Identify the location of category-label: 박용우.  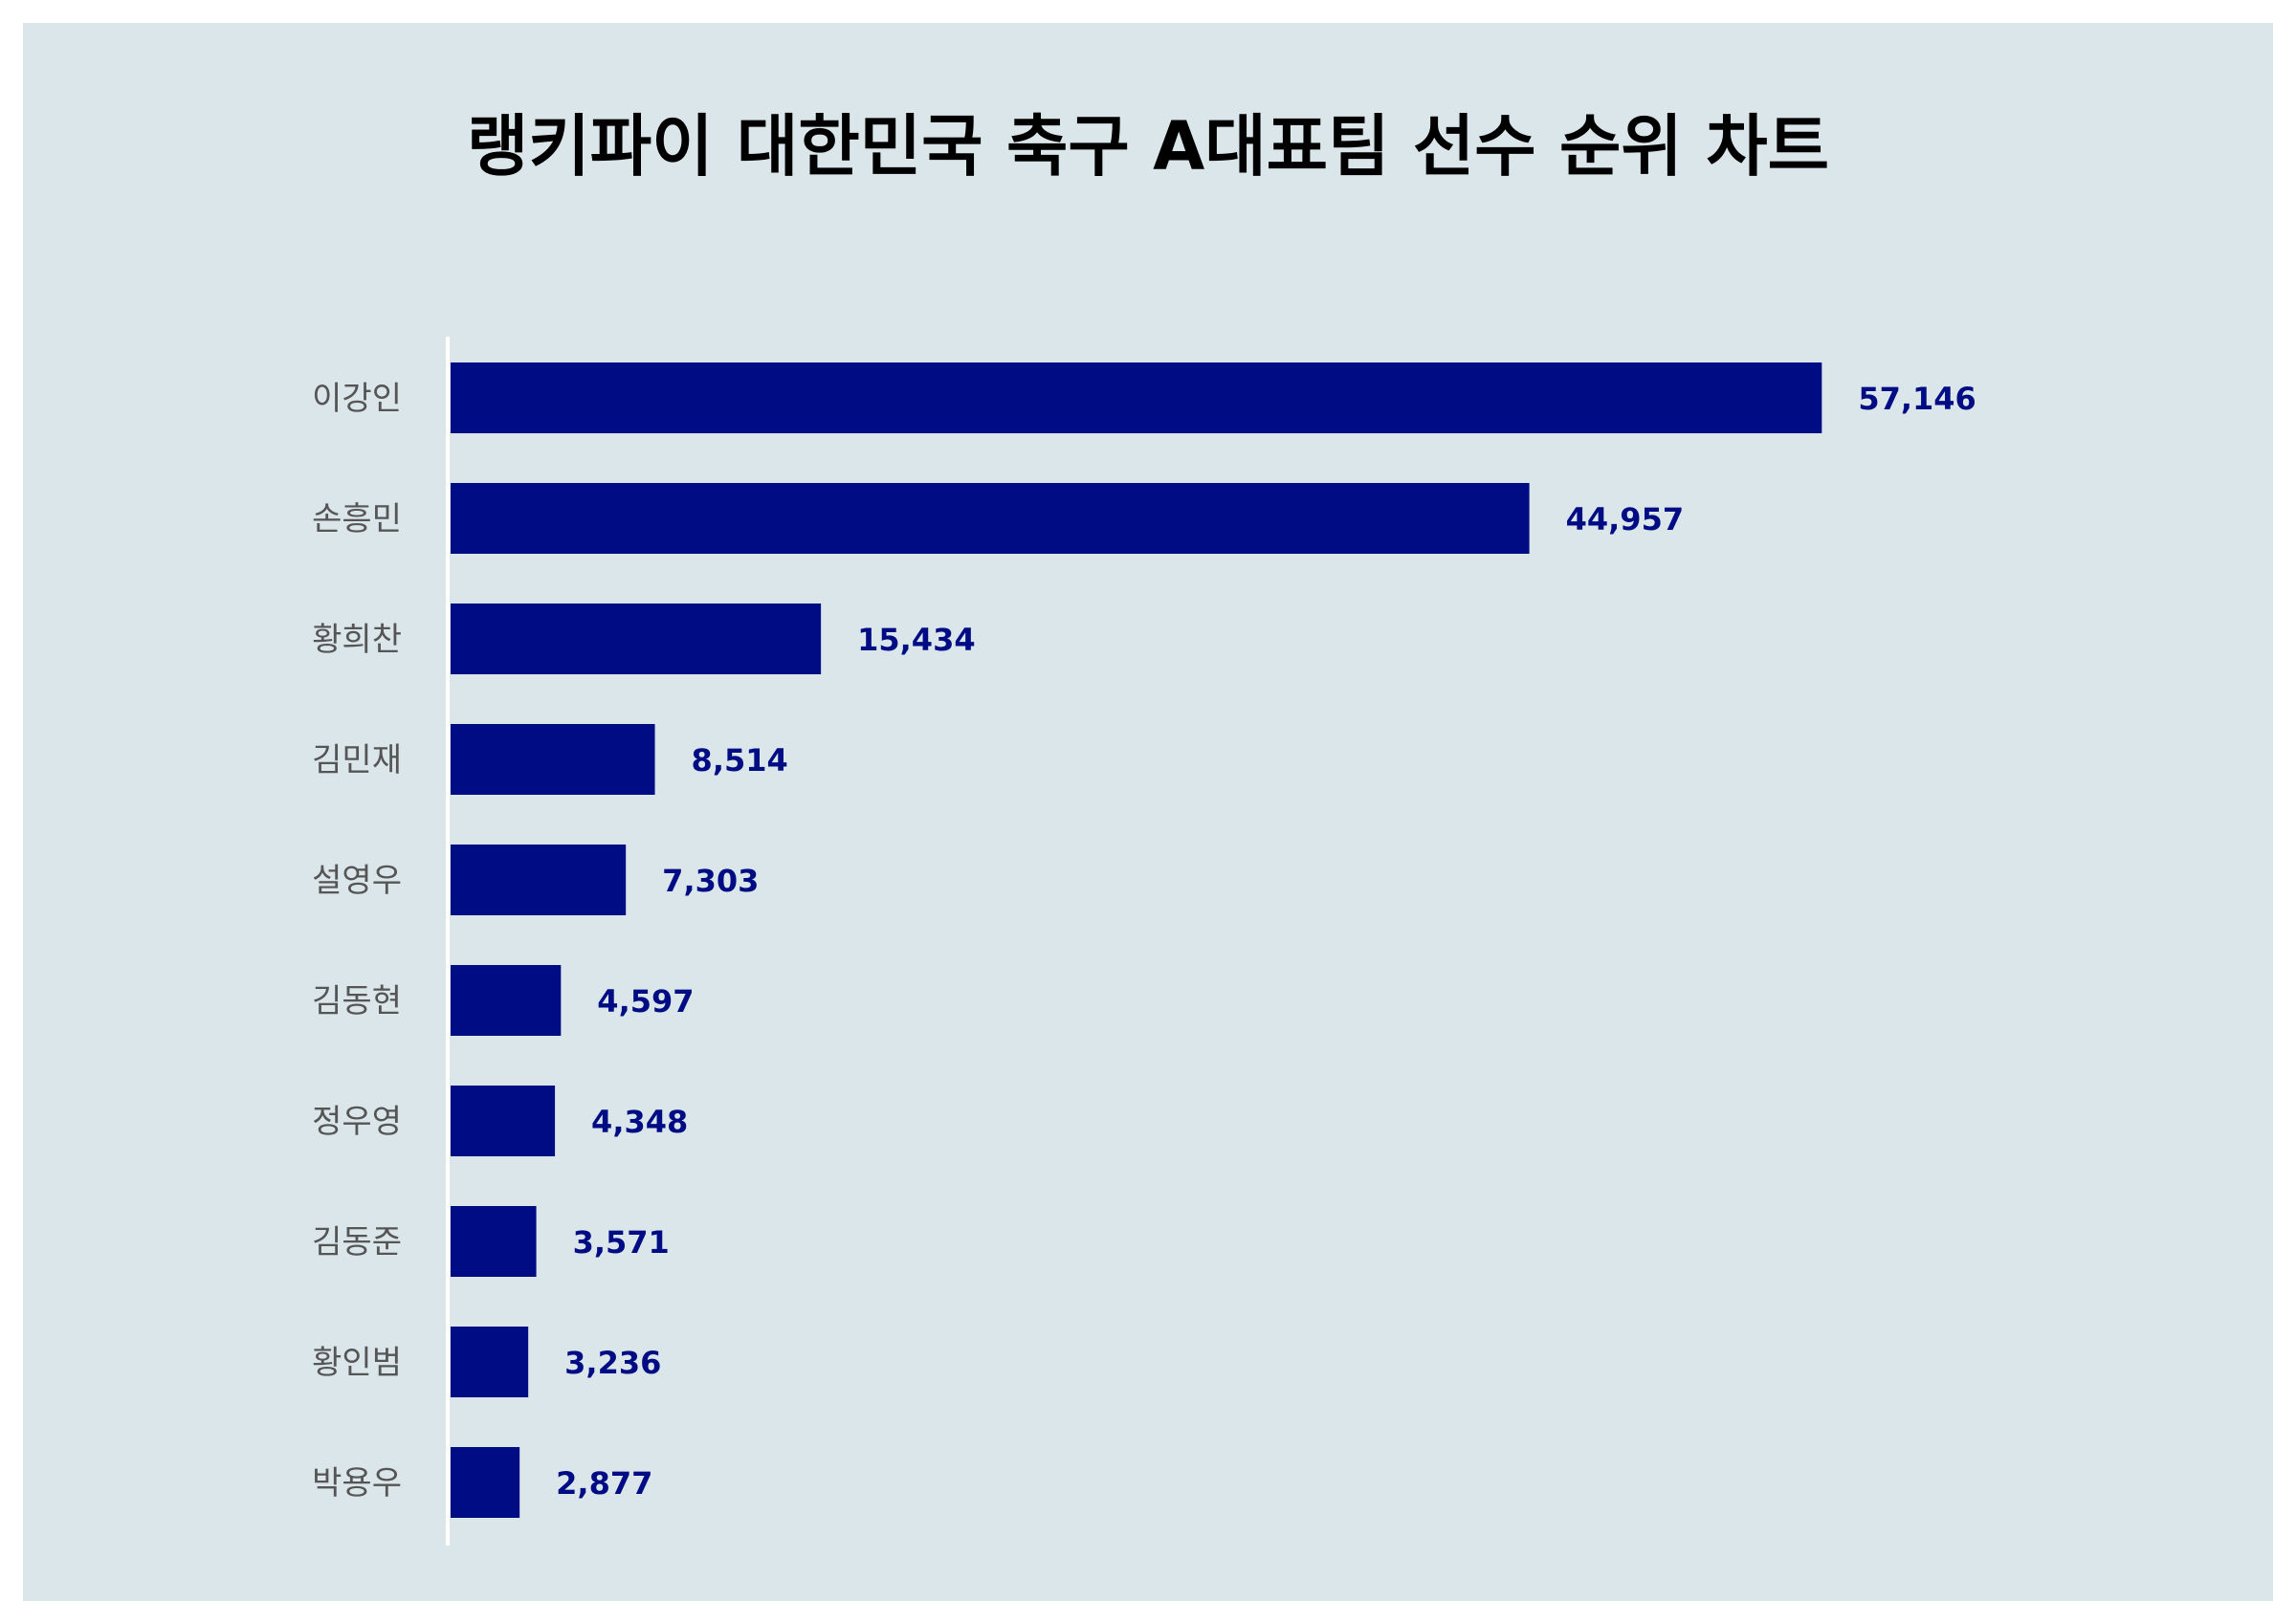
(357, 1483).